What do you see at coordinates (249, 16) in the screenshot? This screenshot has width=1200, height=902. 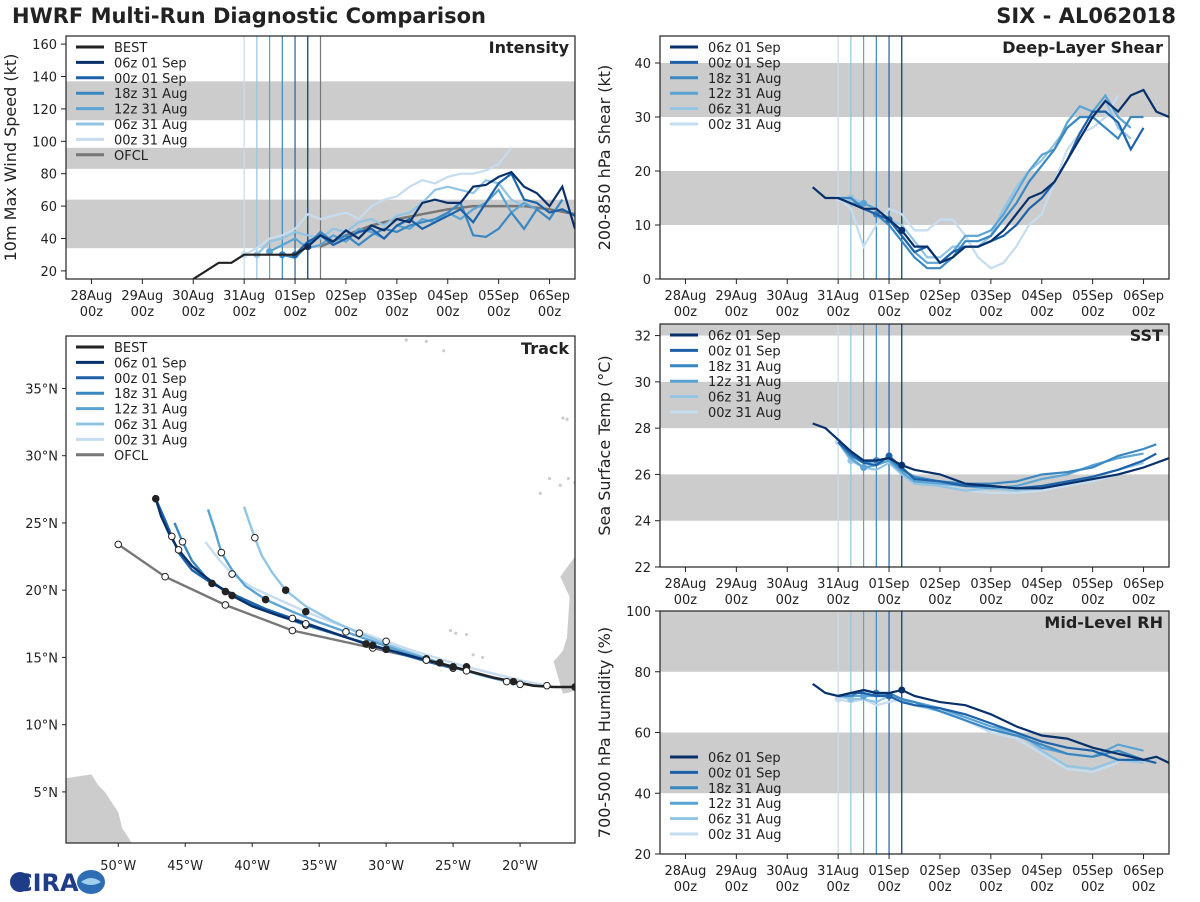 I see `page-title: HWRF Multi-Run Diagnostic Comparison` at bounding box center [249, 16].